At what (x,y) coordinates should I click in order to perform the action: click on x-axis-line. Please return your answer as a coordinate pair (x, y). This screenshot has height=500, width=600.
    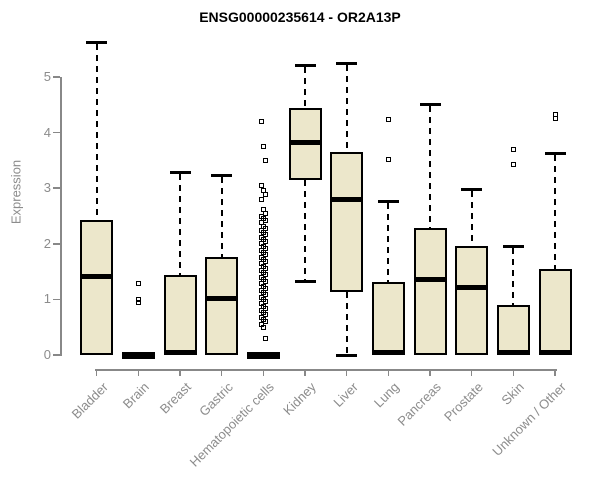
    Looking at the image, I should click on (326, 370).